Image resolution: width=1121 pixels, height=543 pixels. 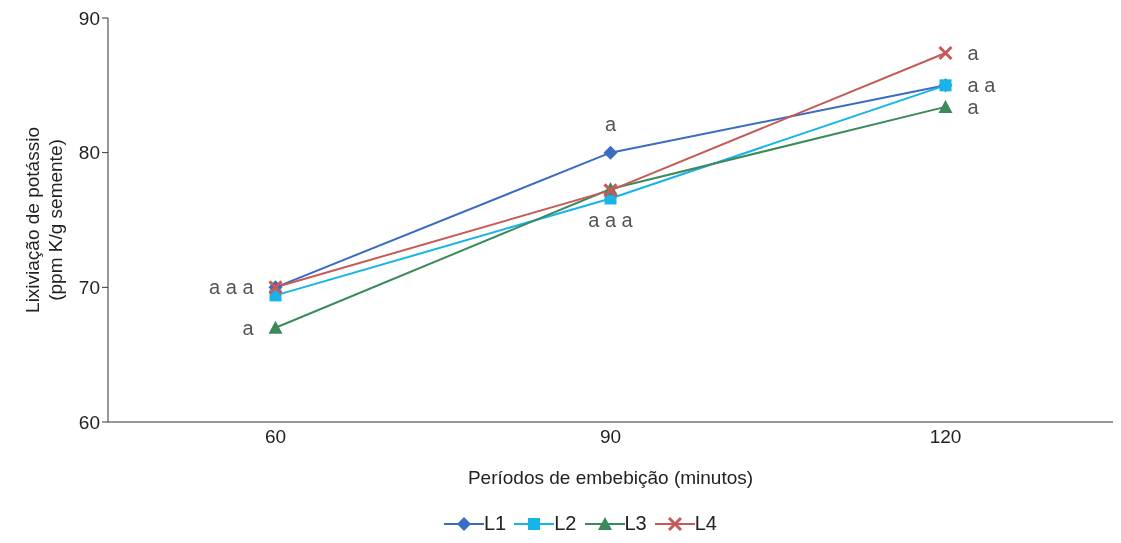 What do you see at coordinates (495, 523) in the screenshot?
I see `legend-label: L1` at bounding box center [495, 523].